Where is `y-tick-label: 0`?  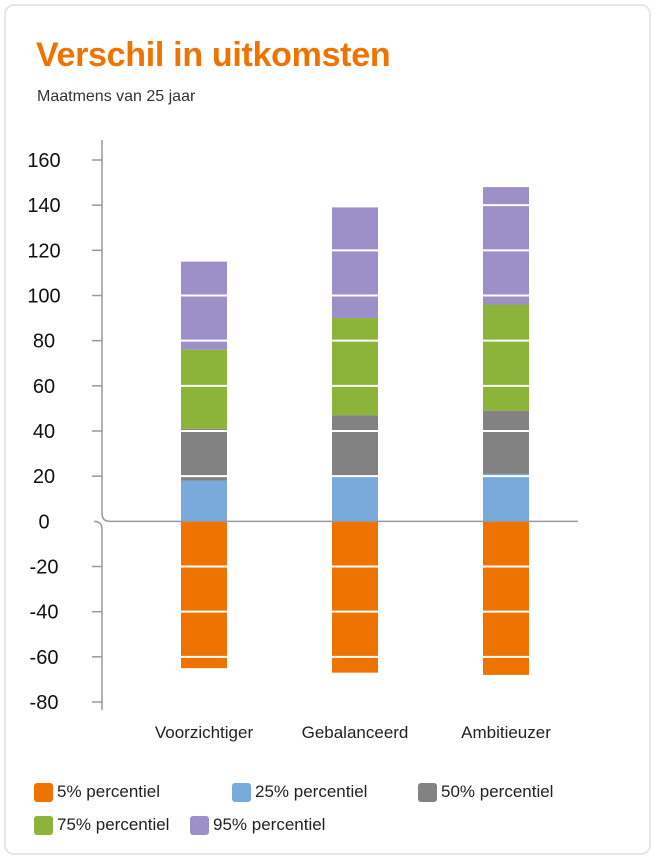
y-tick-label: 0 is located at coordinates (43, 522).